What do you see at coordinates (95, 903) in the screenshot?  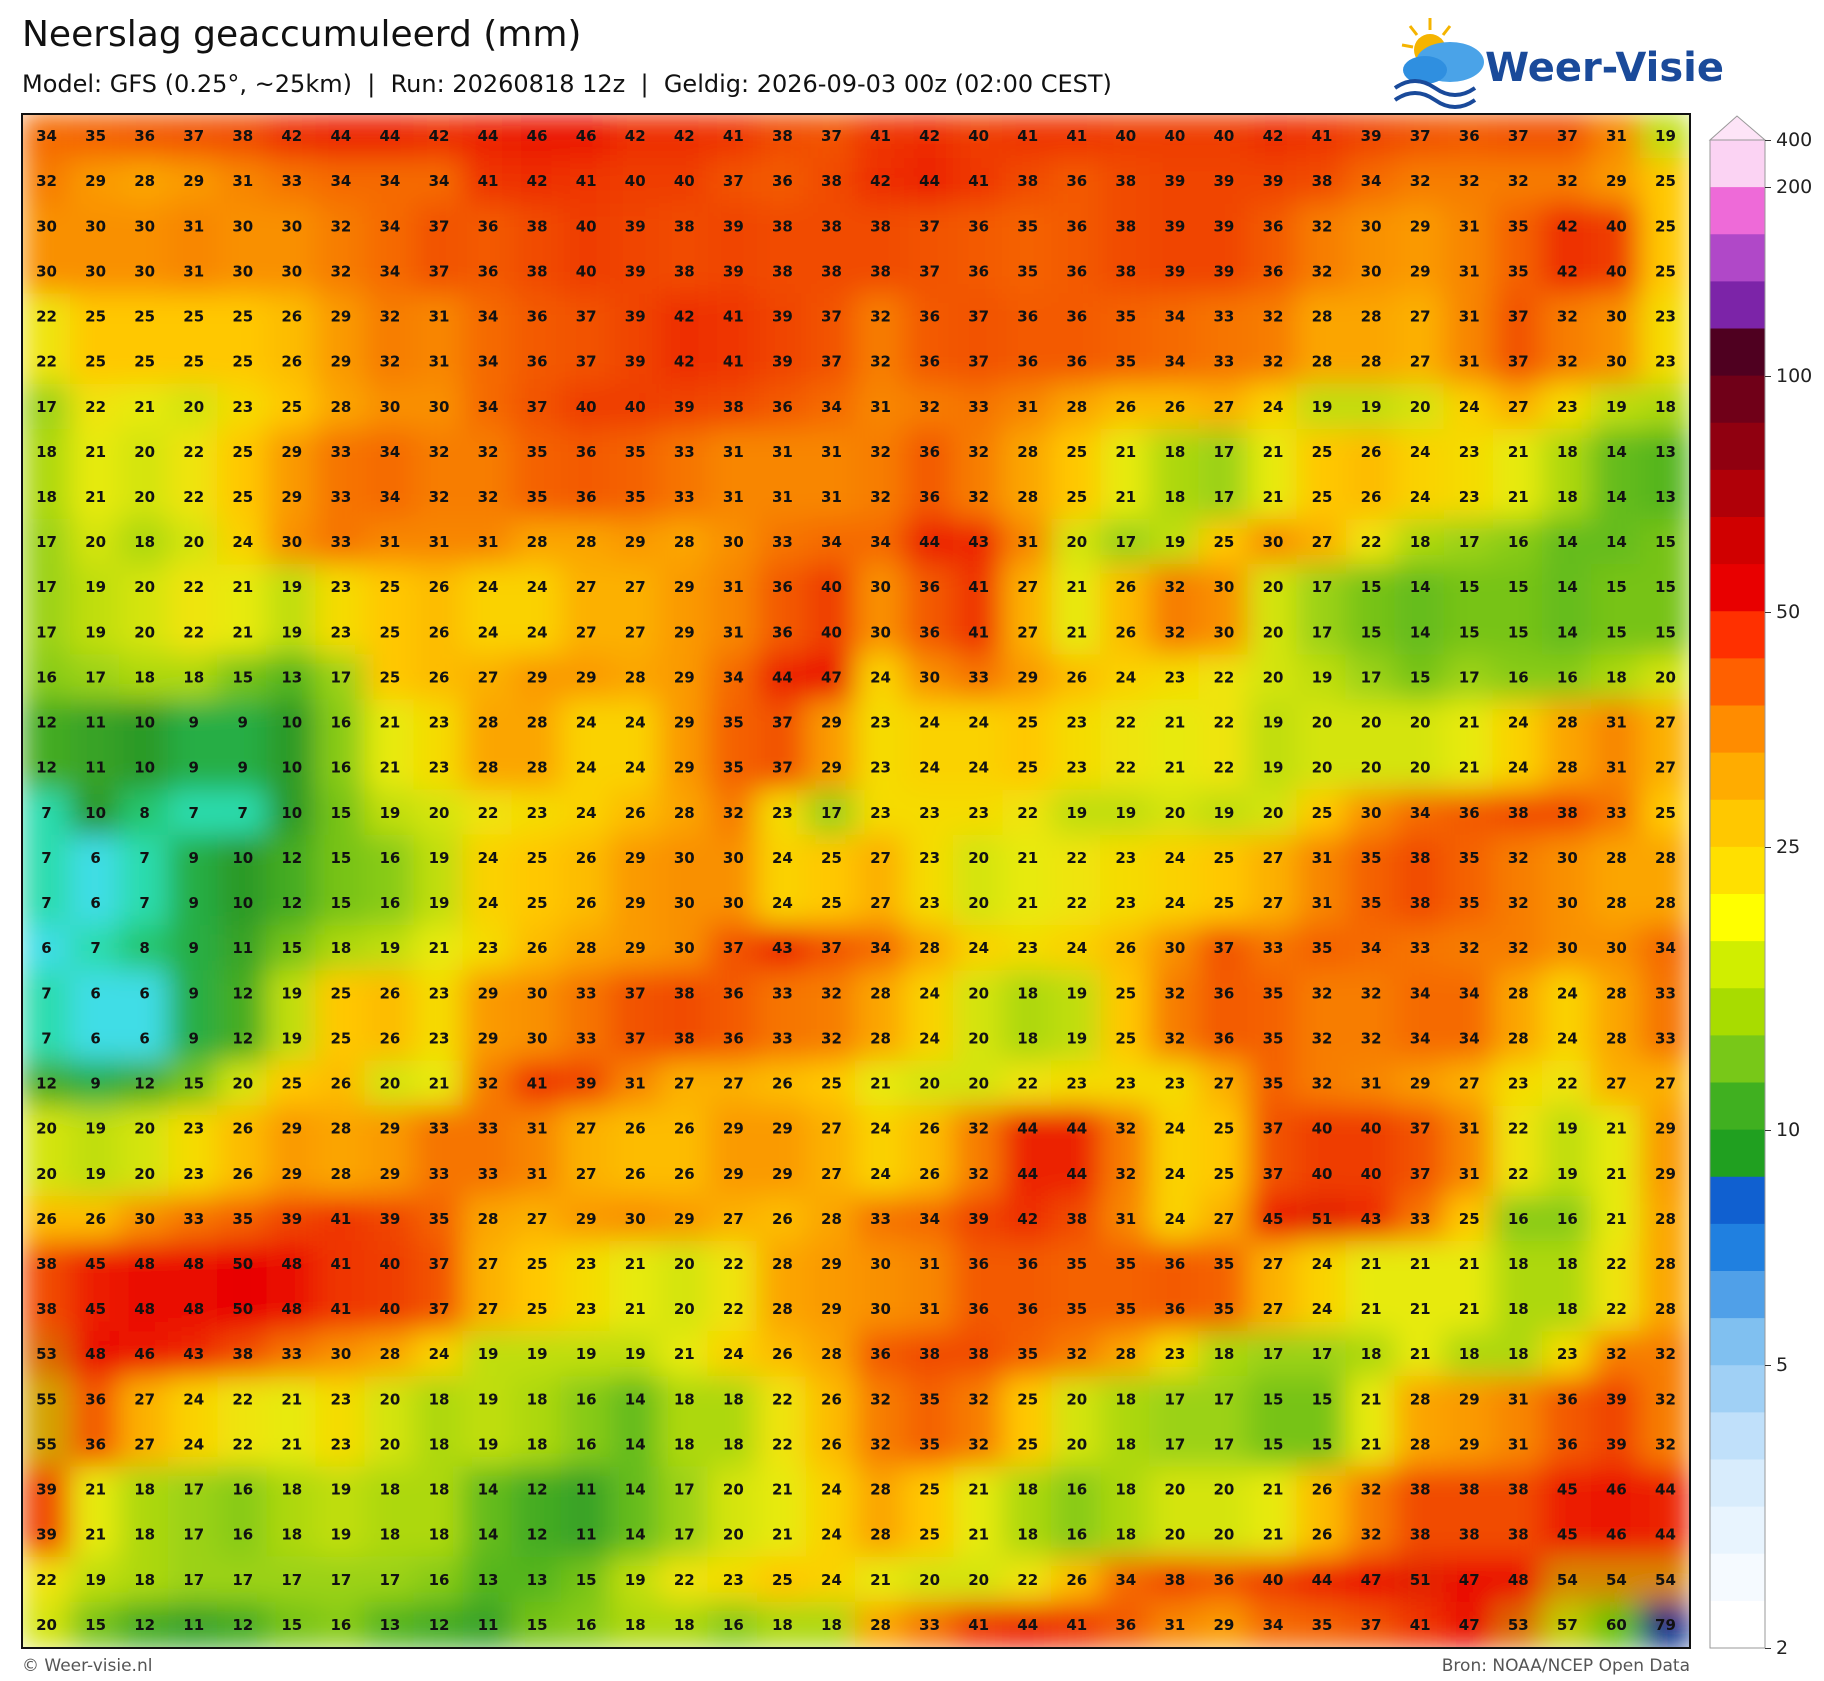 I see `precip-value: 6` at bounding box center [95, 903].